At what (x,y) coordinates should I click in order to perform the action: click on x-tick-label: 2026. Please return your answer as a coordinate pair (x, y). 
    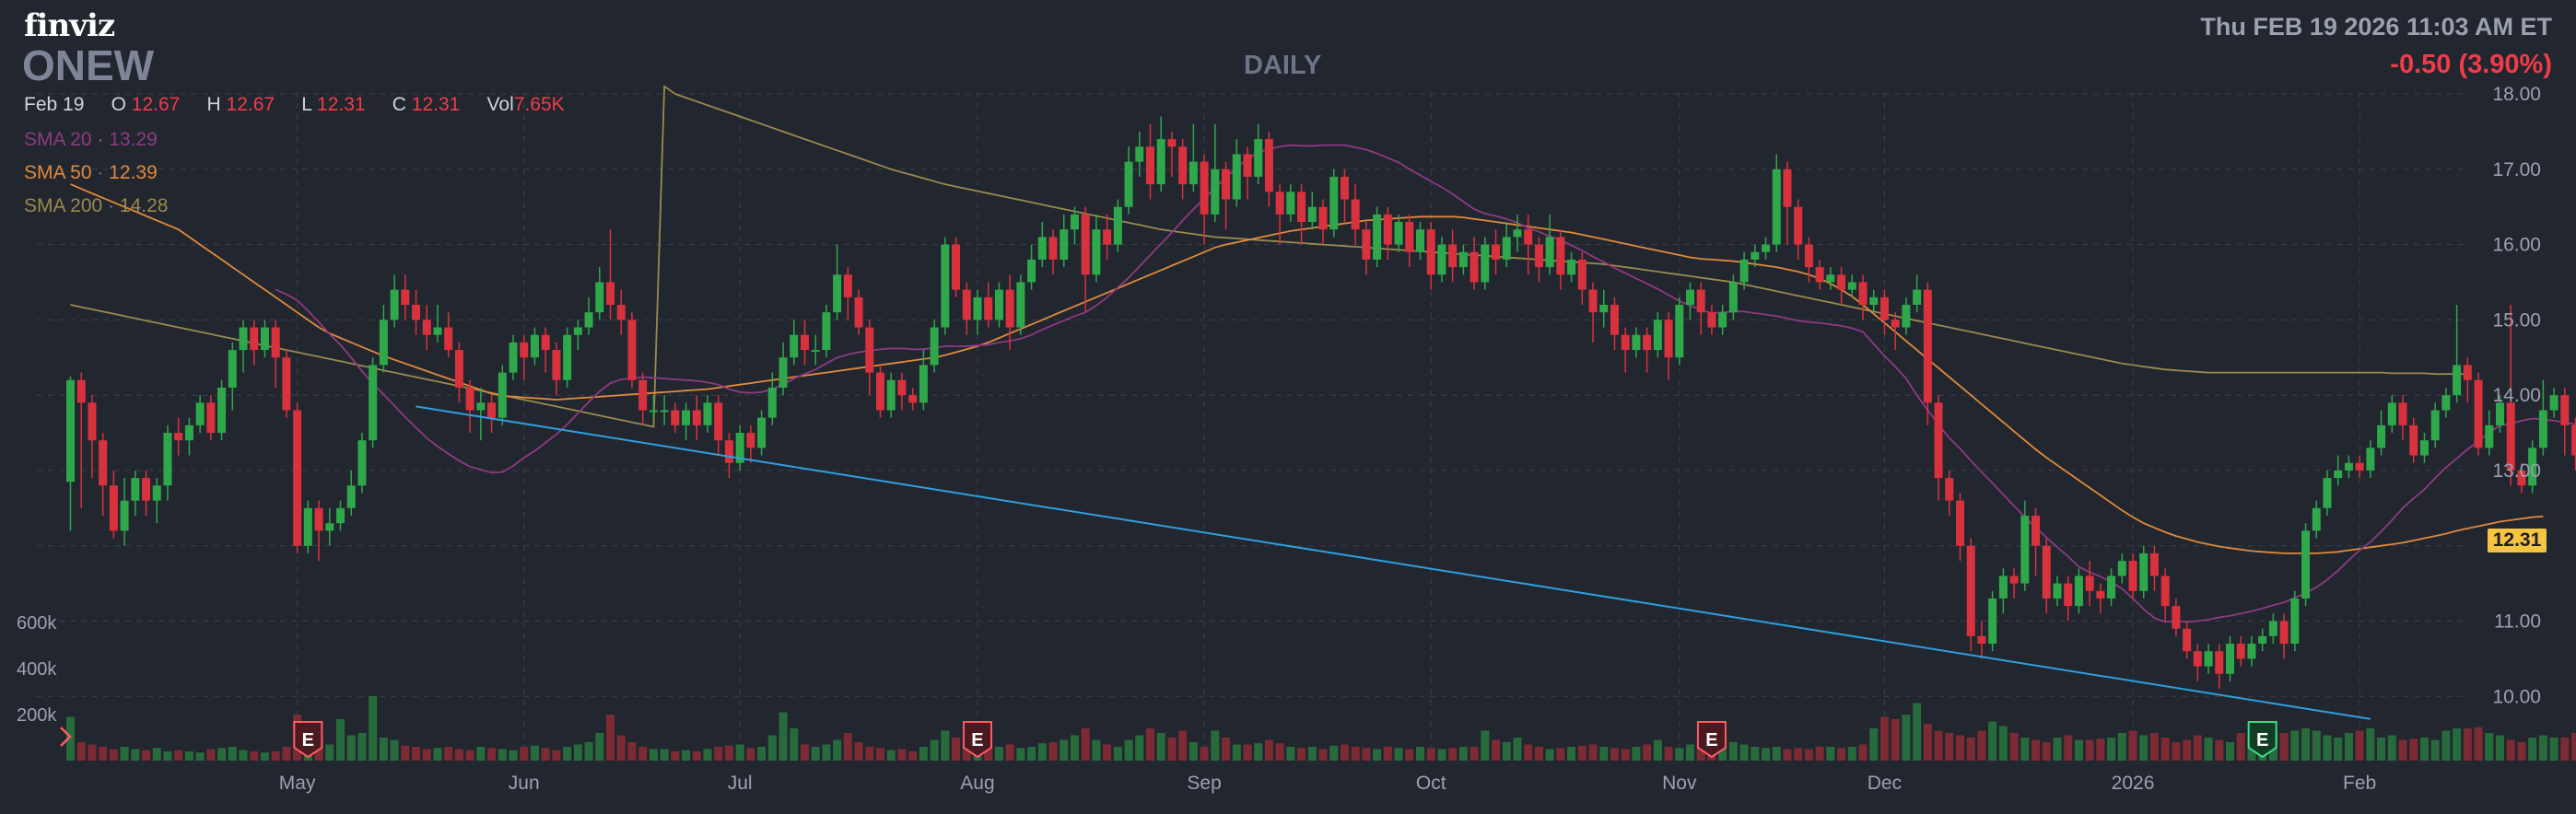
    Looking at the image, I should click on (2133, 783).